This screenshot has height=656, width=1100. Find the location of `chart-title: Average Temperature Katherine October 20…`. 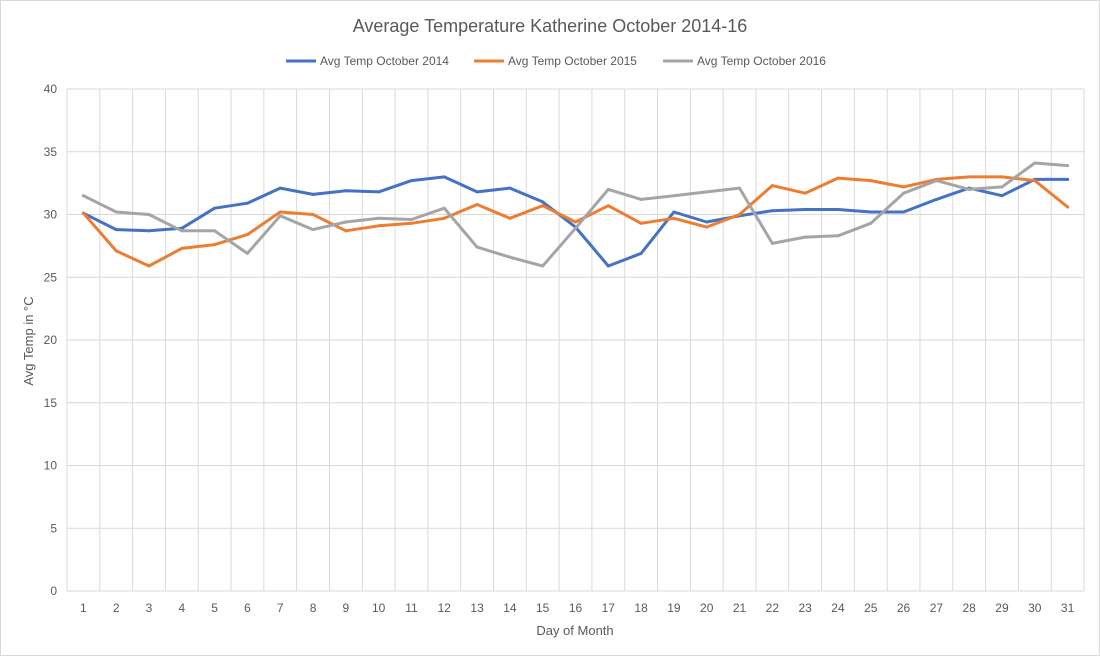

chart-title: Average Temperature Katherine October 20… is located at coordinates (550, 26).